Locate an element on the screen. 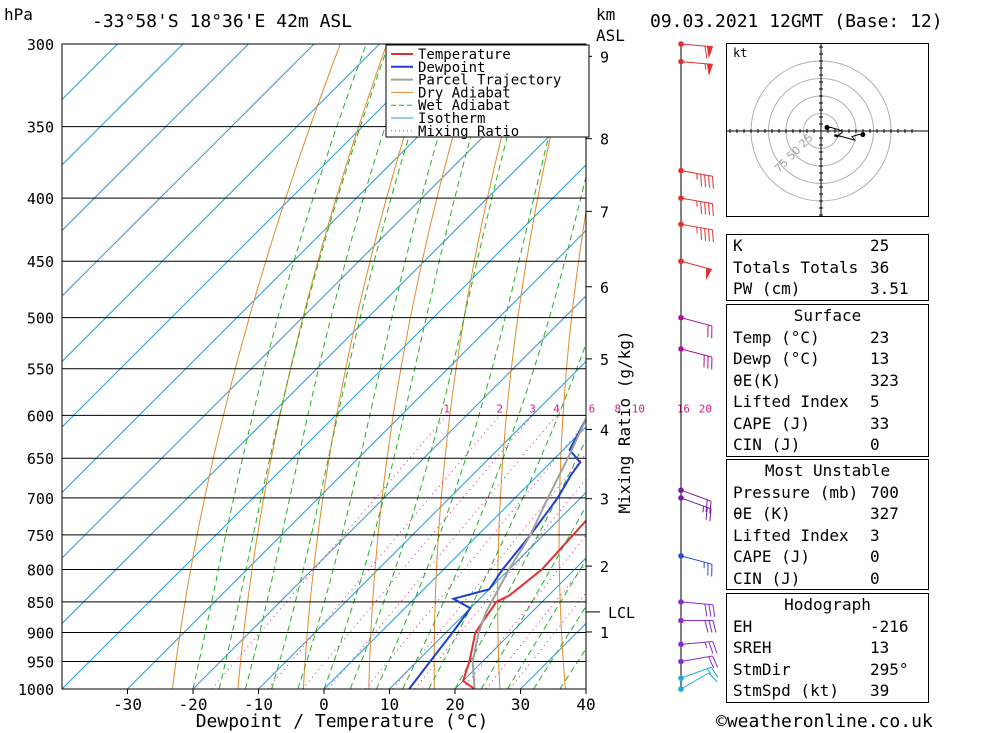 This screenshot has height=733, width=1000. km-tick-label: 4 is located at coordinates (604, 430).